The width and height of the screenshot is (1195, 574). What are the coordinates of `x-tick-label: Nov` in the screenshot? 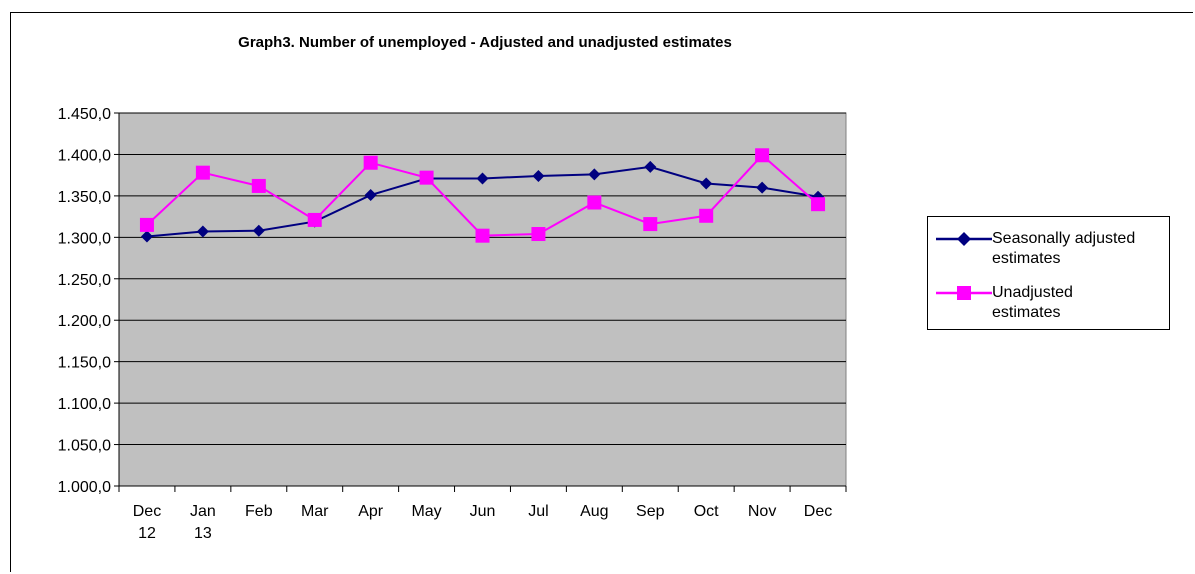 It's located at (762, 511).